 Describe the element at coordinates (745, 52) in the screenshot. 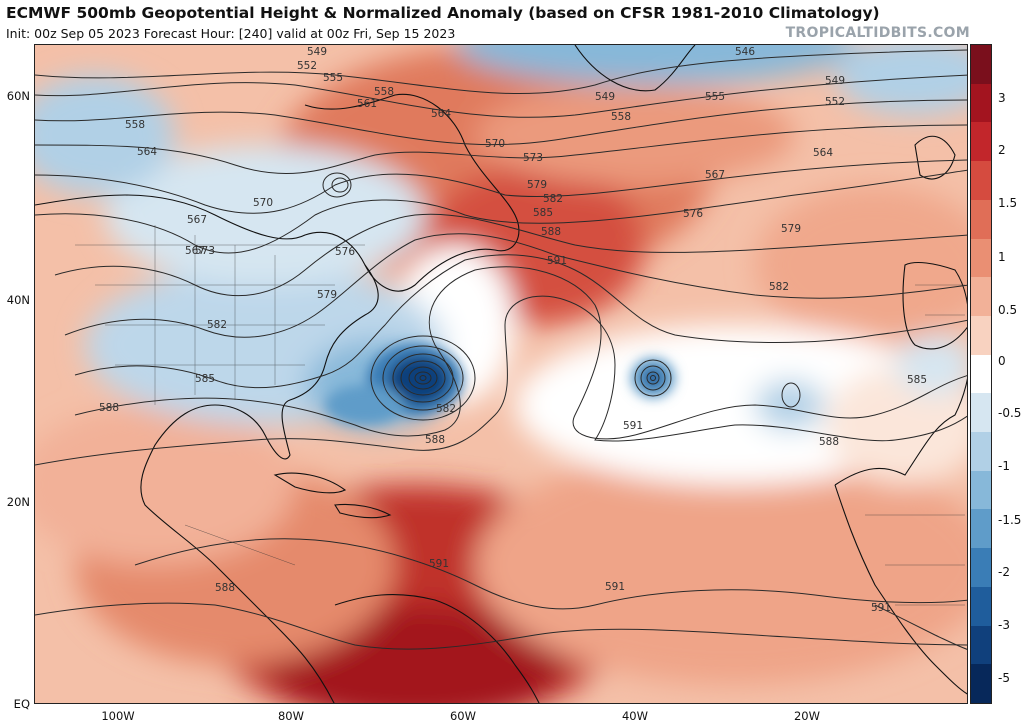

I see `contour-label: 546` at that location.